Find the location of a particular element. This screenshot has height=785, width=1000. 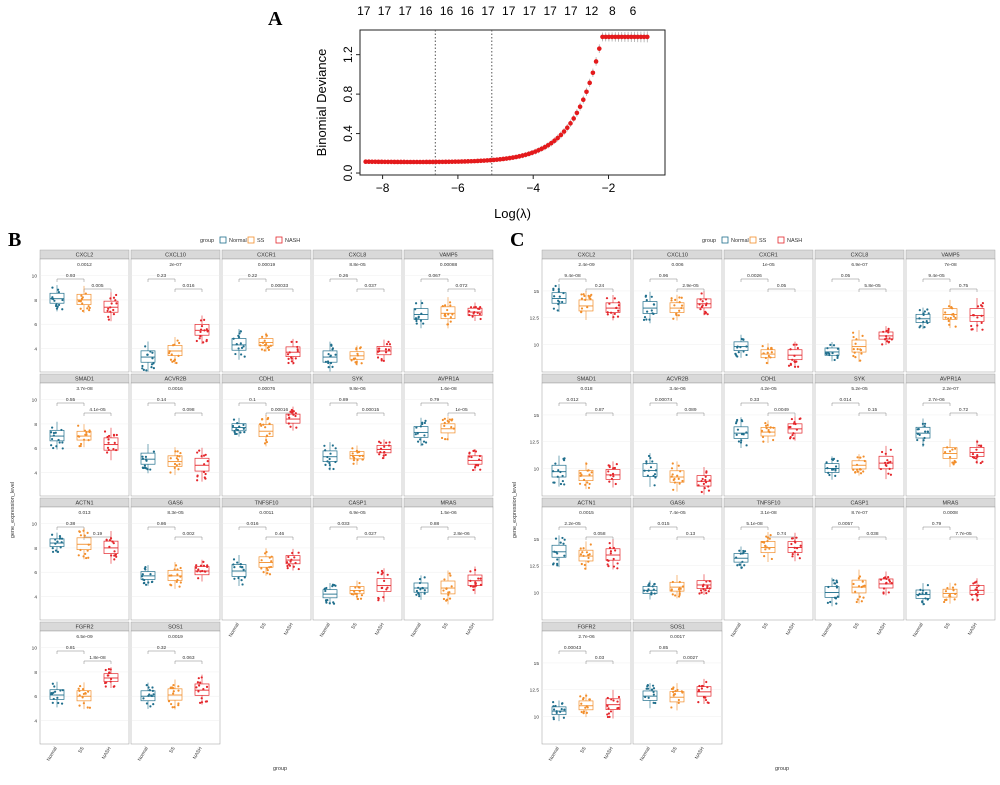

p-value-overall: 8.8e-05 is located at coordinates (357, 265).